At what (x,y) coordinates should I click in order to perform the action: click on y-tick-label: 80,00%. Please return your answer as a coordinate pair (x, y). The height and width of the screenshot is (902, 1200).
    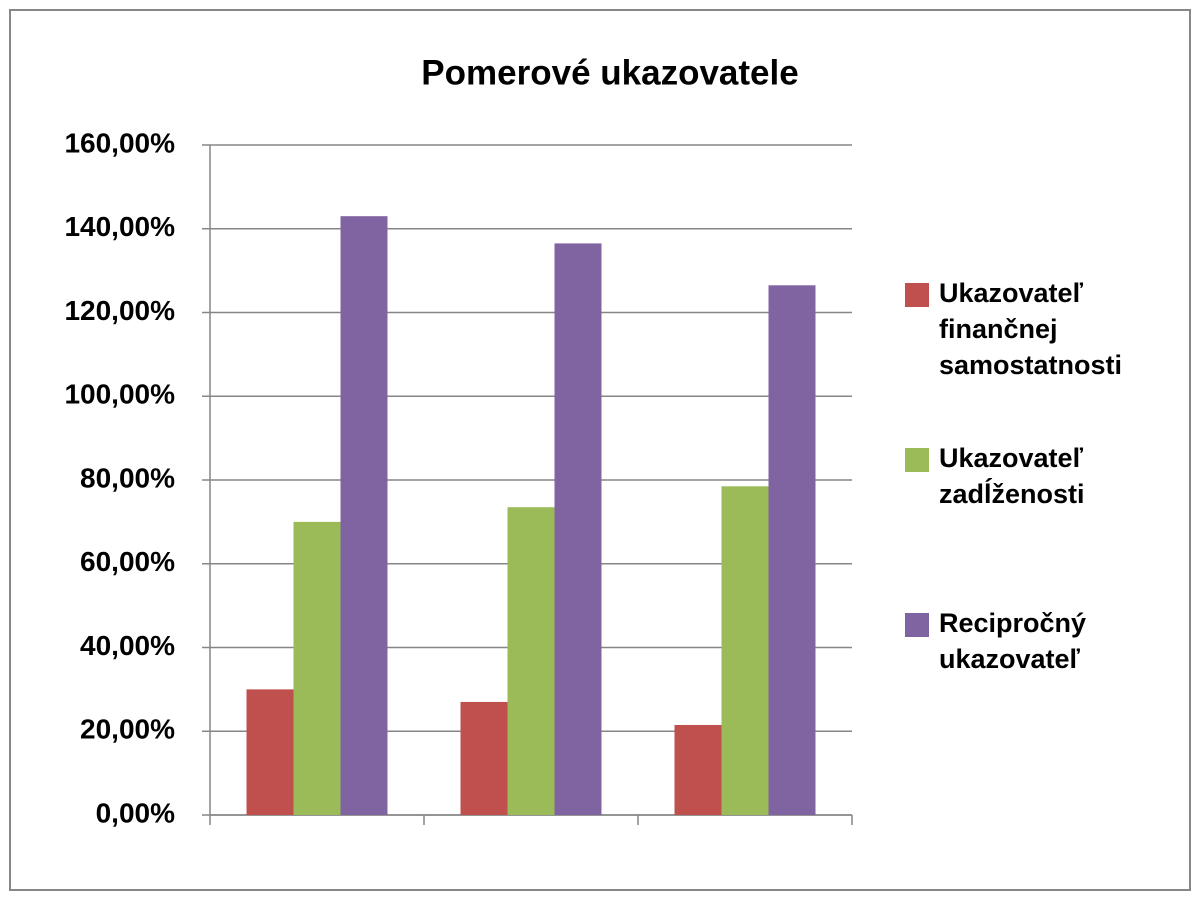
    Looking at the image, I should click on (127, 477).